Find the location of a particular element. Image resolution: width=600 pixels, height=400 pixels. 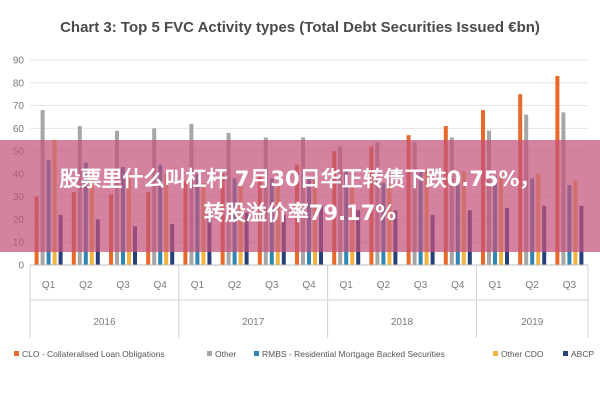

year-label: 2017 is located at coordinates (253, 322).